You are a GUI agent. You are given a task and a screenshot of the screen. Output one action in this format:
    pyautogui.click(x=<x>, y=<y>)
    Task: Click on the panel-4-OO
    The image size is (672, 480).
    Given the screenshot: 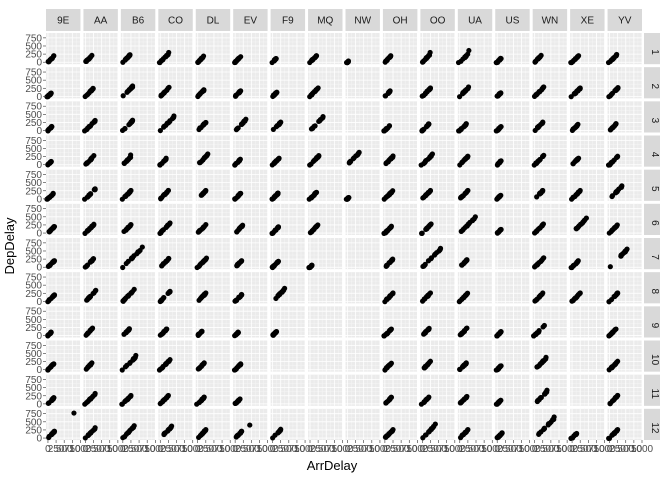 What is the action you would take?
    pyautogui.click(x=437, y=151)
    